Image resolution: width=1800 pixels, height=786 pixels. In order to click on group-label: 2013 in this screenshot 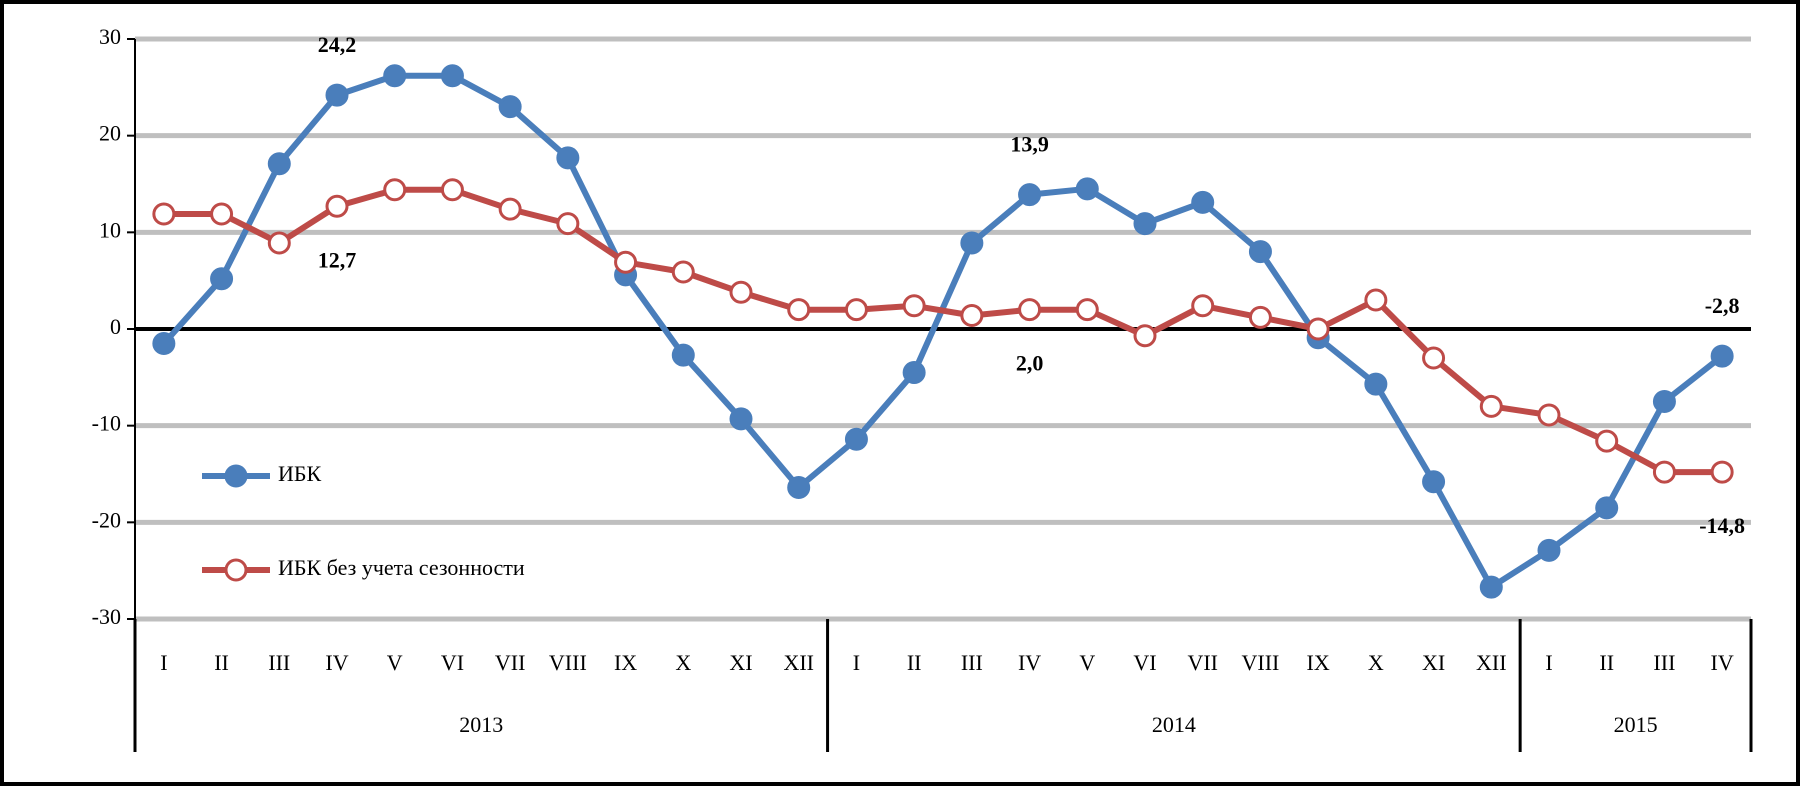, I will do `click(481, 724)`.